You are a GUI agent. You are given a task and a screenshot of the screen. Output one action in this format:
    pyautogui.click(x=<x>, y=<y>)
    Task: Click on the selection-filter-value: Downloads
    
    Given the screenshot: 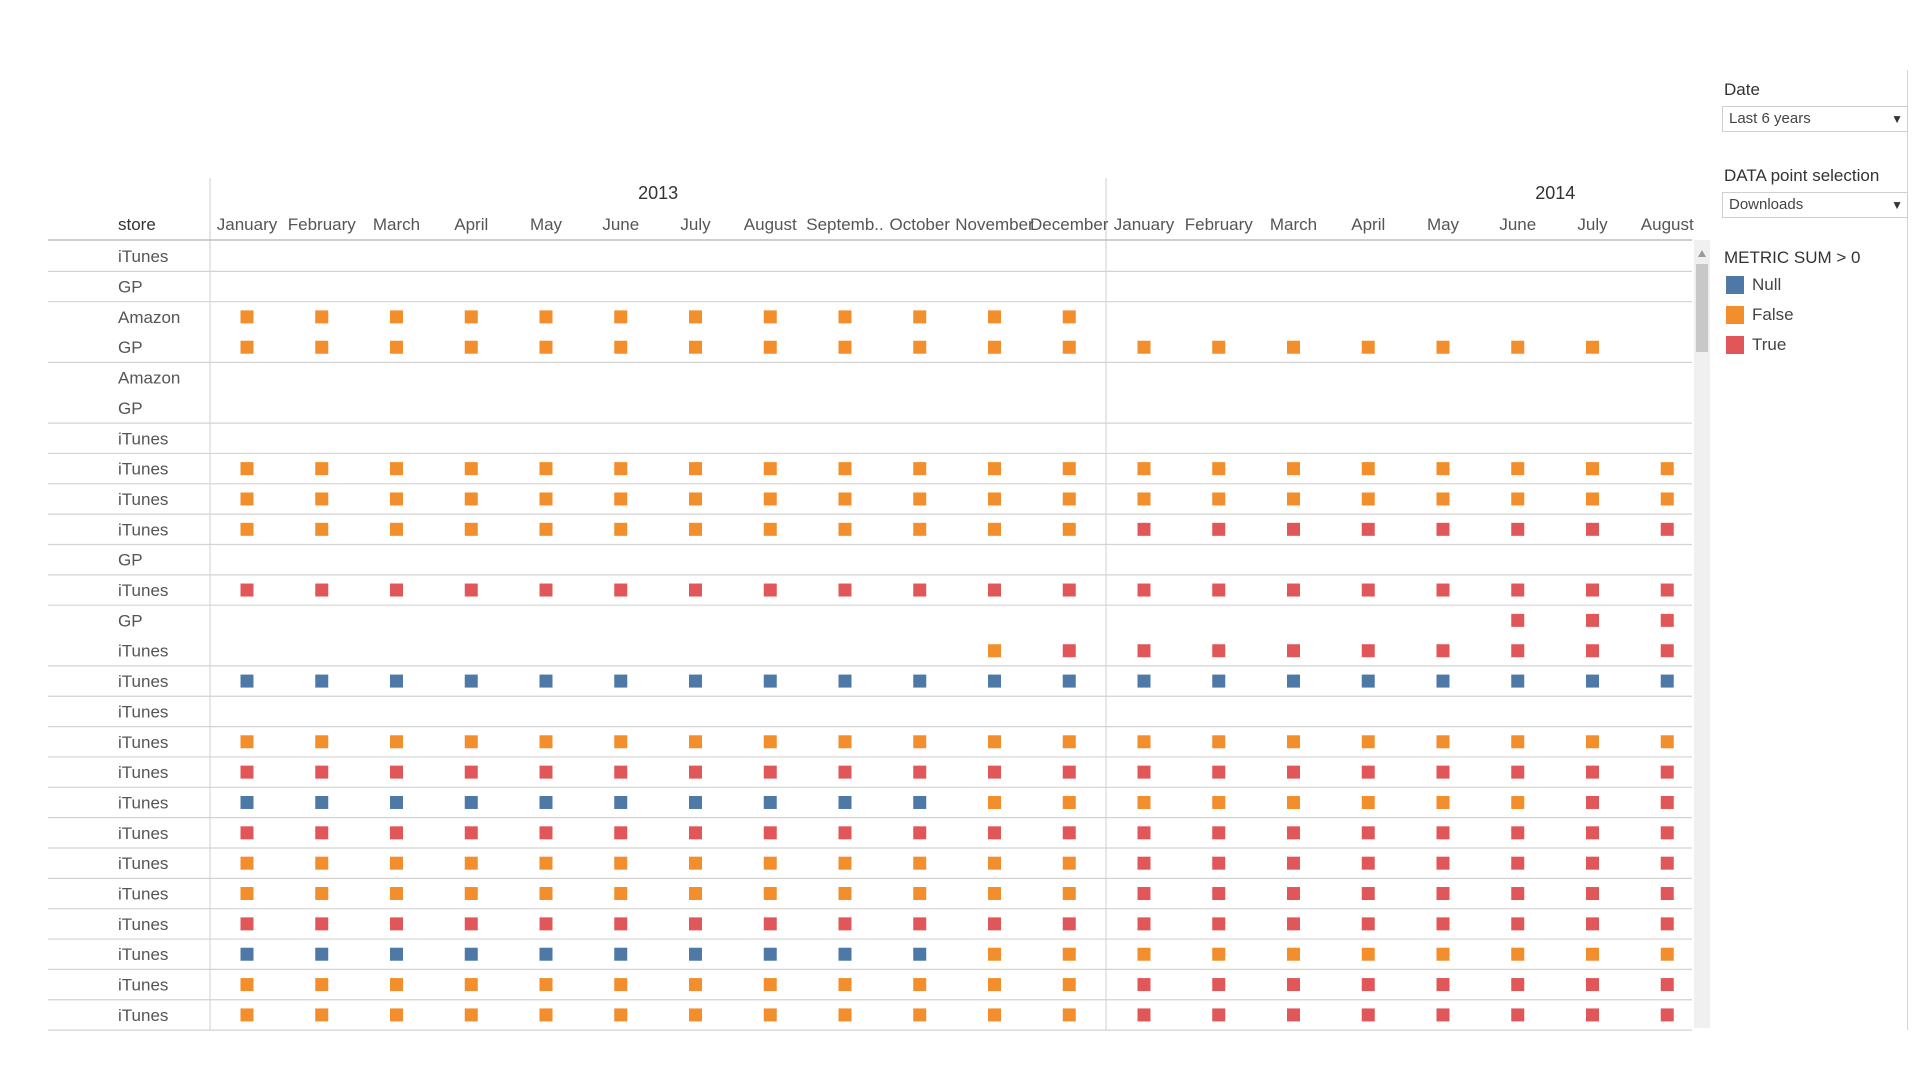 What is the action you would take?
    pyautogui.click(x=1766, y=204)
    